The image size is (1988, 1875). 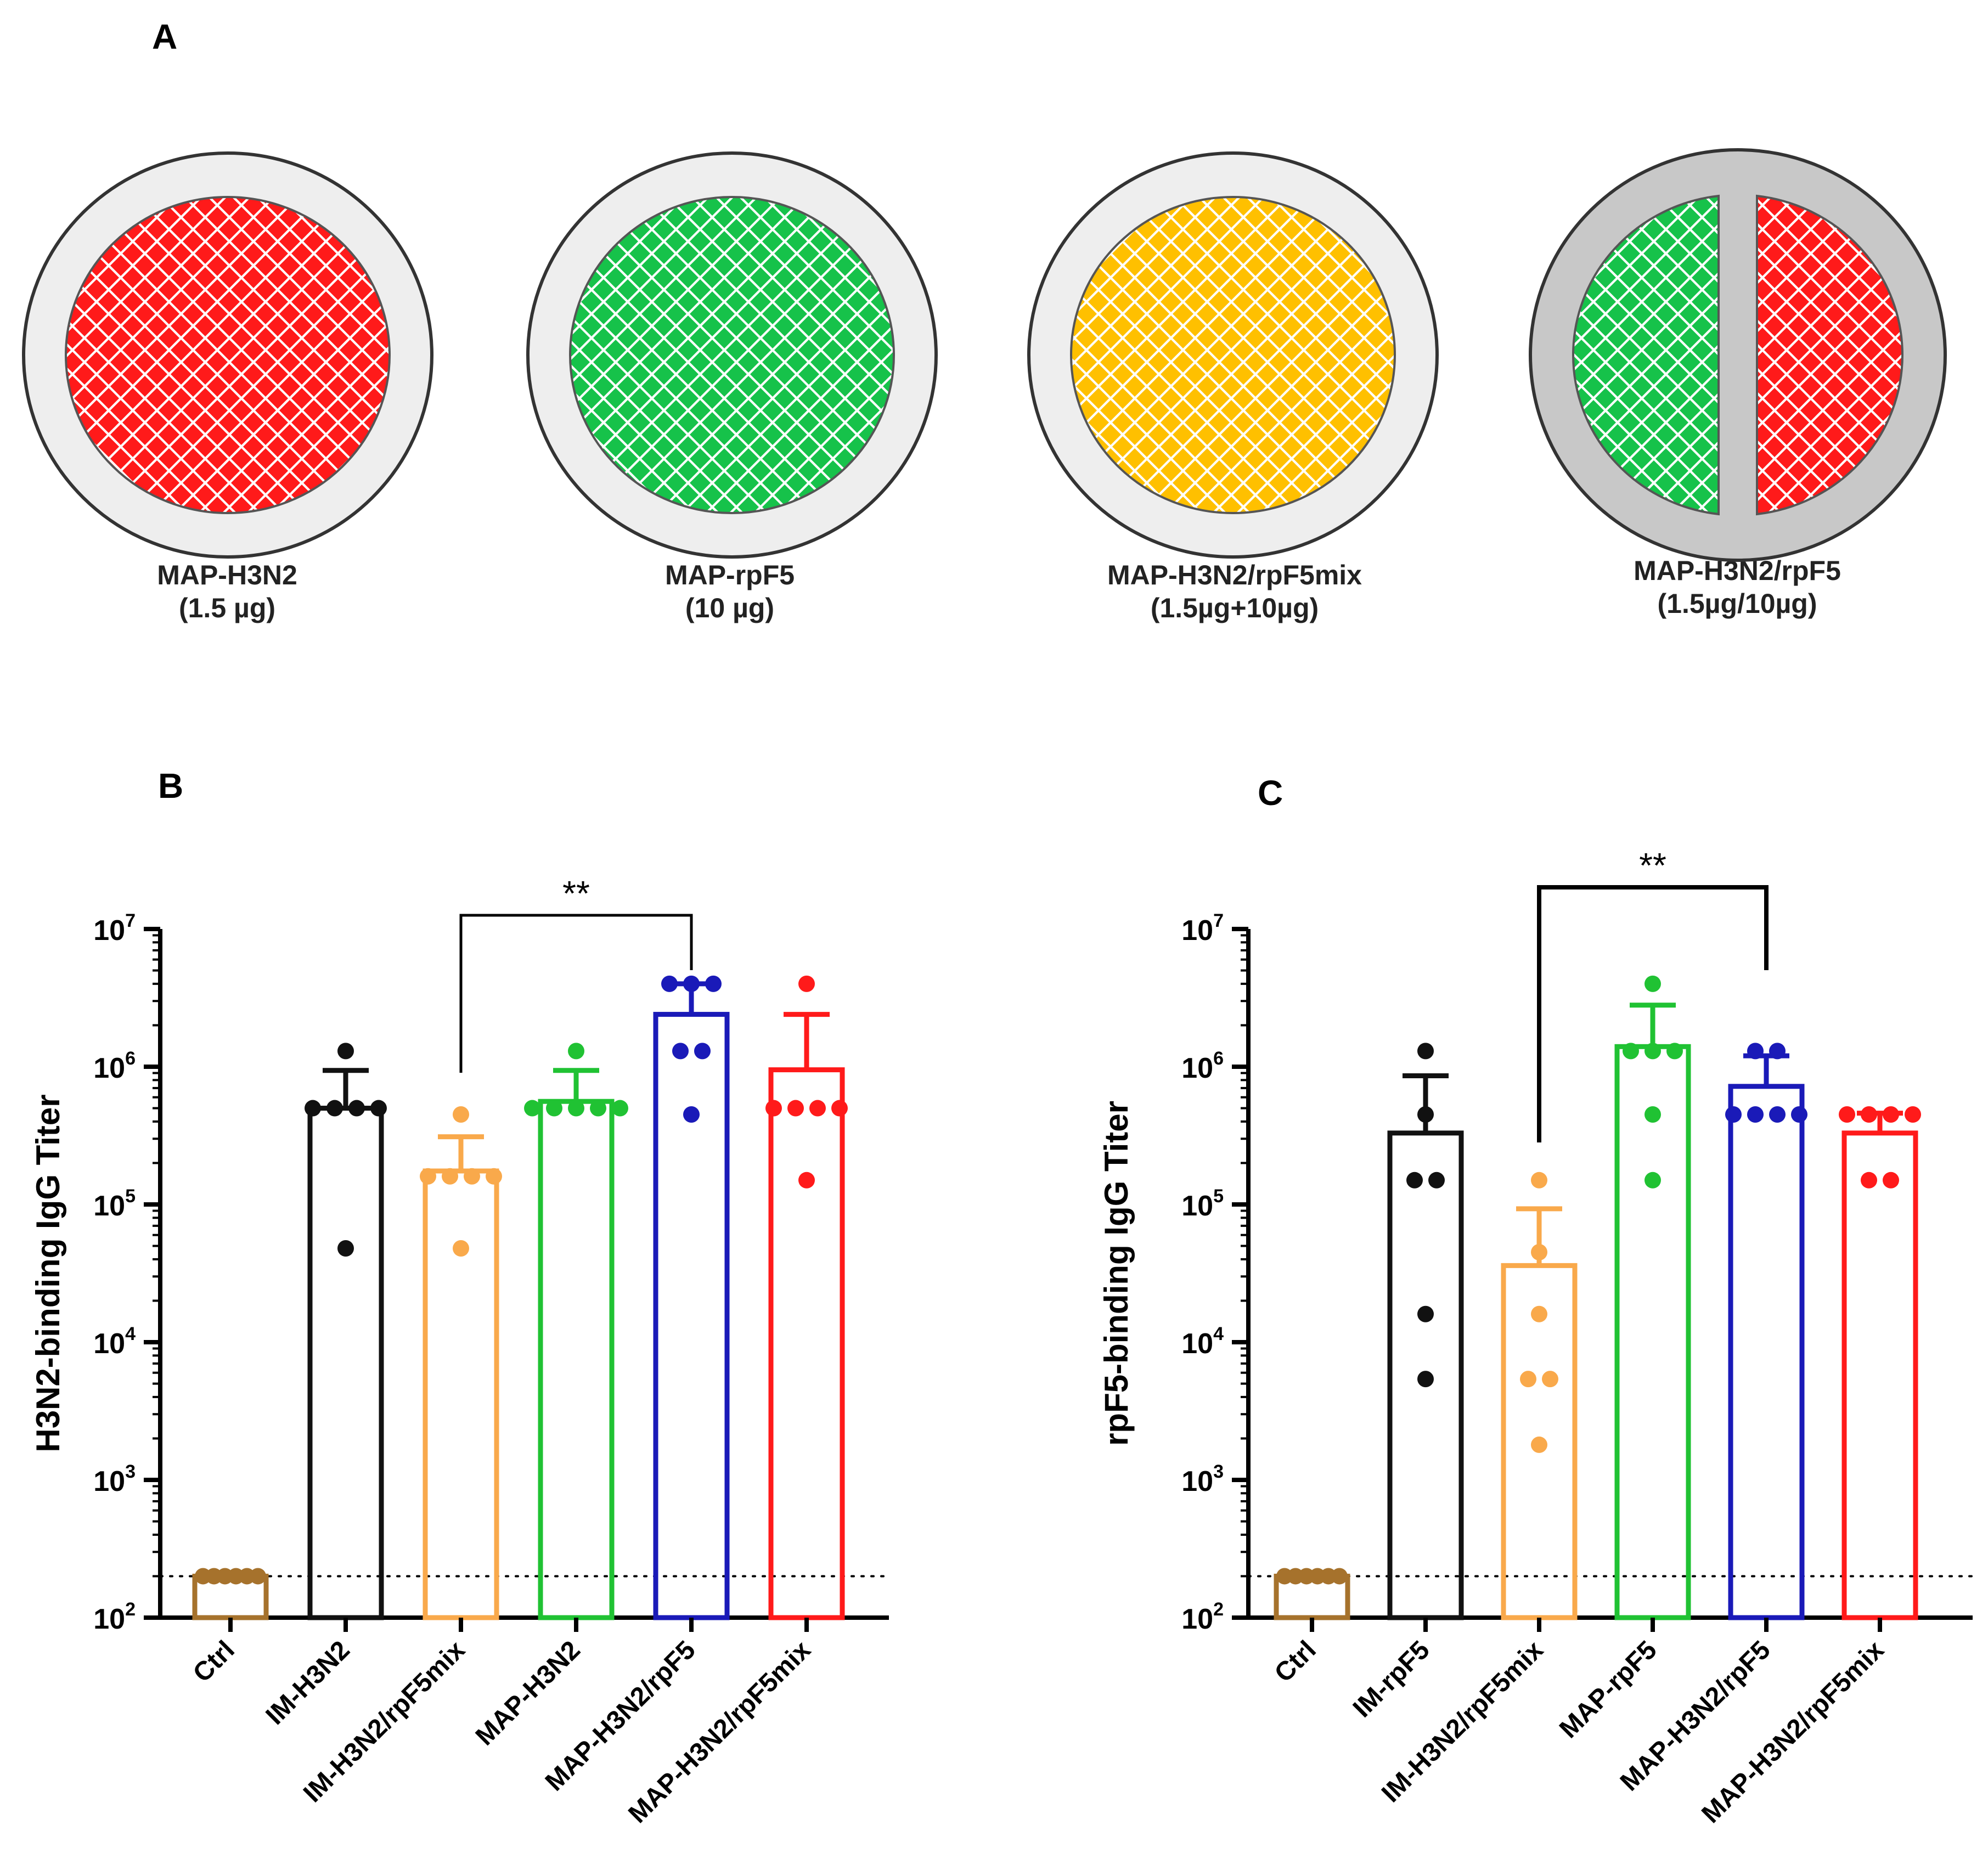 I want to click on panel-letter-b: B, so click(x=171, y=786).